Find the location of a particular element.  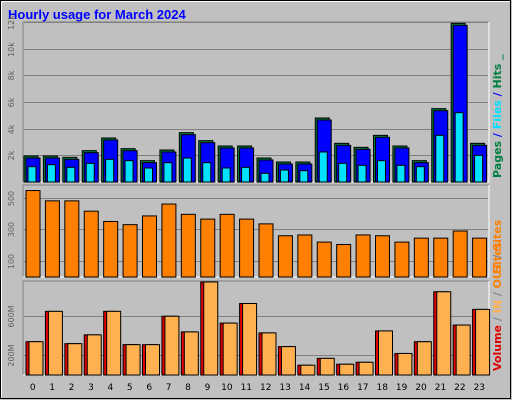

x-tick-label-3: 3 is located at coordinates (91, 388).